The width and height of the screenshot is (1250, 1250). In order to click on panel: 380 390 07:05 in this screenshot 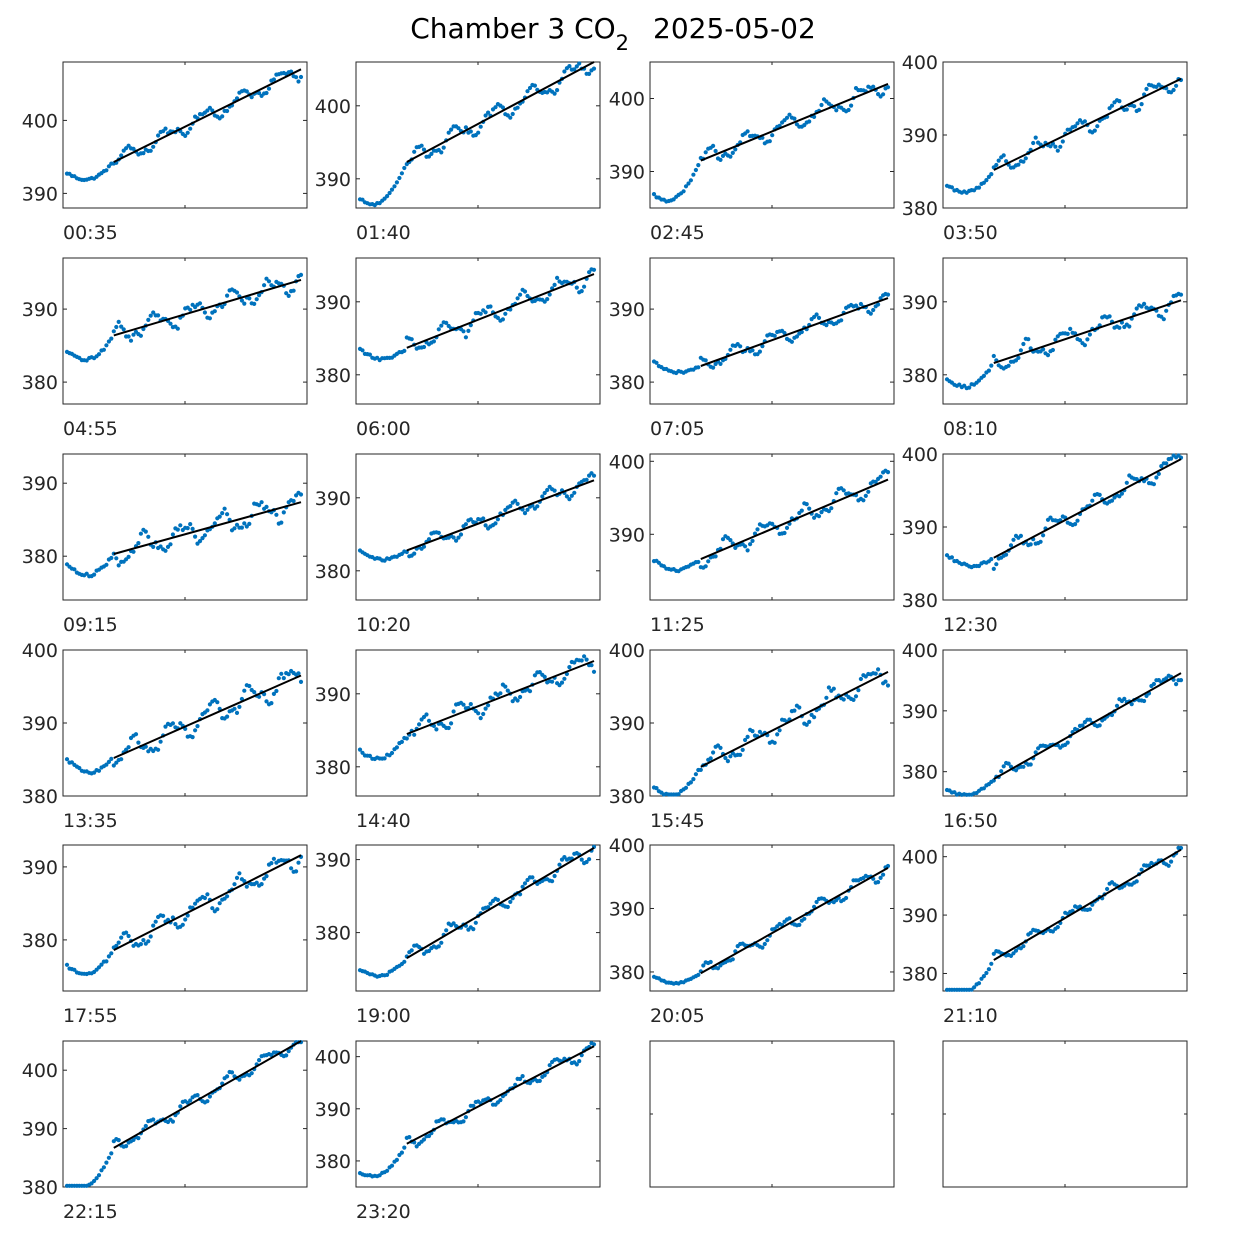, I will do `click(752, 348)`.